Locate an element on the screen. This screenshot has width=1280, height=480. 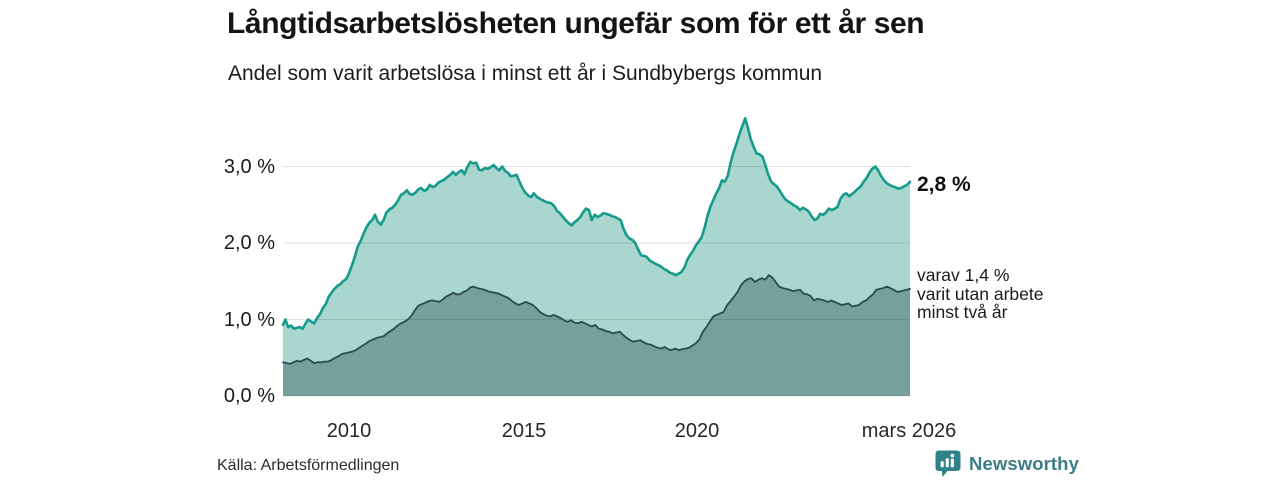
x-tick-2020: 2020 is located at coordinates (697, 431).